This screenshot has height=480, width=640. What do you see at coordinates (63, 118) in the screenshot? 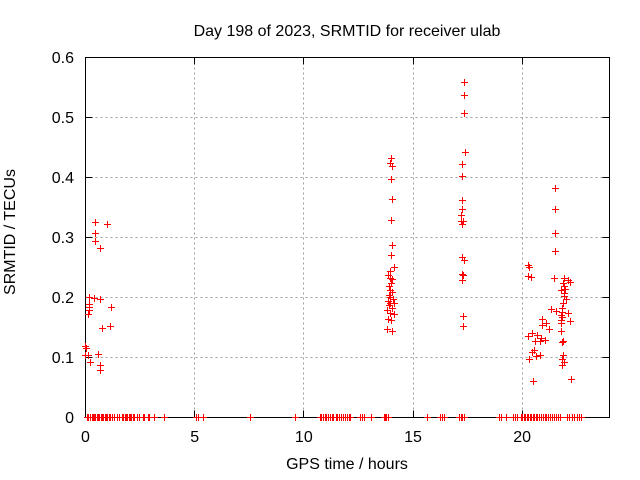
I see `y-tick-label: 0.5` at bounding box center [63, 118].